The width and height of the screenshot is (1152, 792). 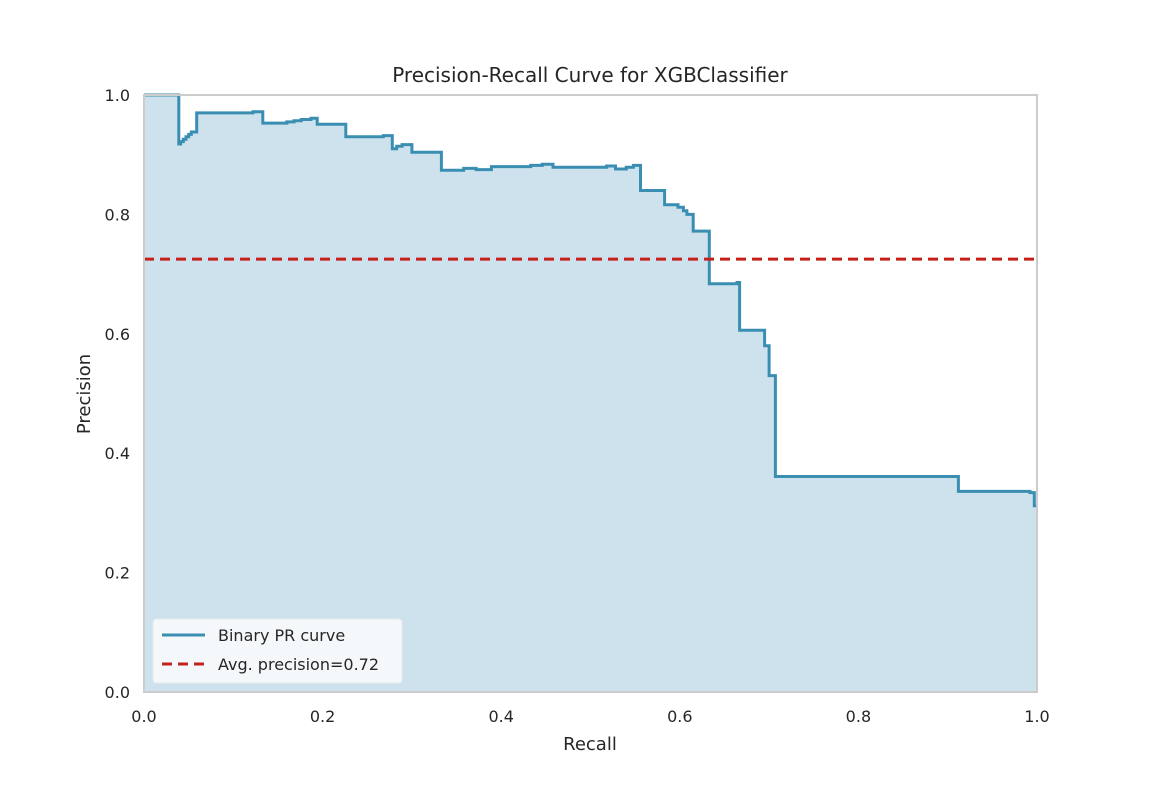 I want to click on legend-box, so click(x=277, y=651).